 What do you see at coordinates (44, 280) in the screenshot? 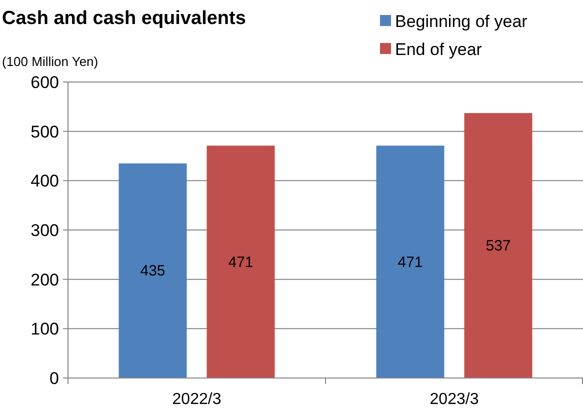
I see `y-tick-label: 200` at bounding box center [44, 280].